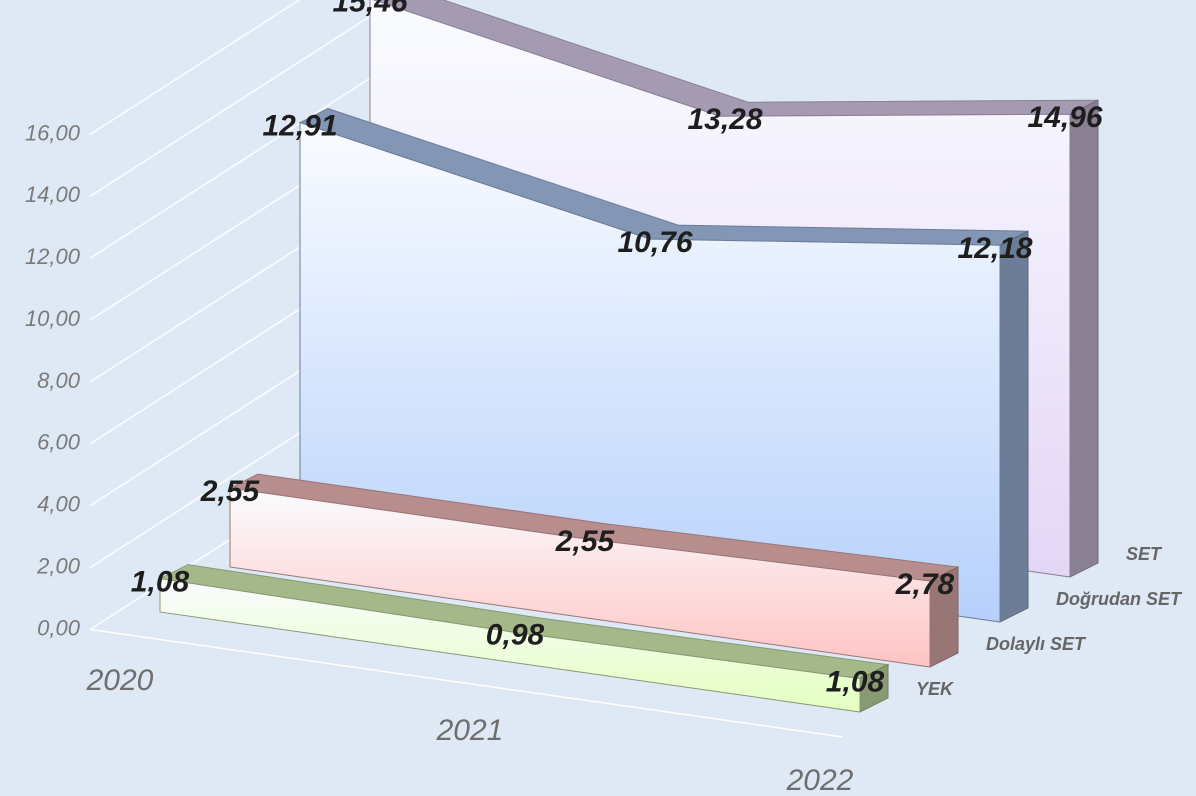 The width and height of the screenshot is (1196, 796). What do you see at coordinates (820, 780) in the screenshot?
I see `x-tick-label: 2022` at bounding box center [820, 780].